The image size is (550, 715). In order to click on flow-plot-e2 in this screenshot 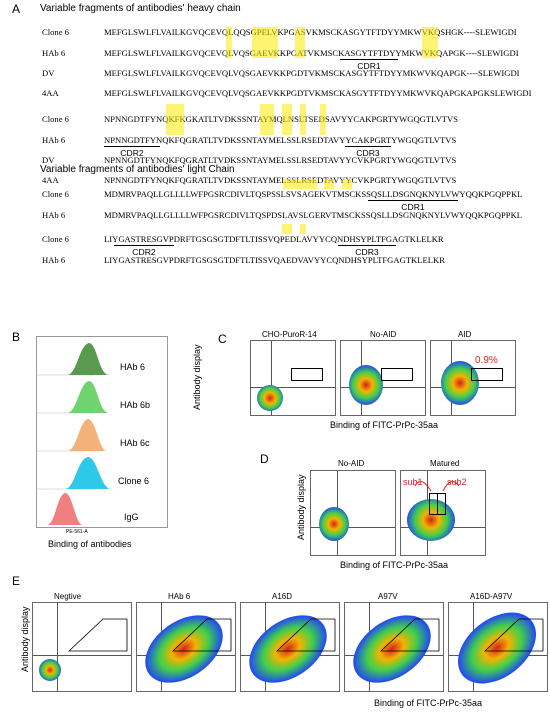, I will do `click(184, 649)`.